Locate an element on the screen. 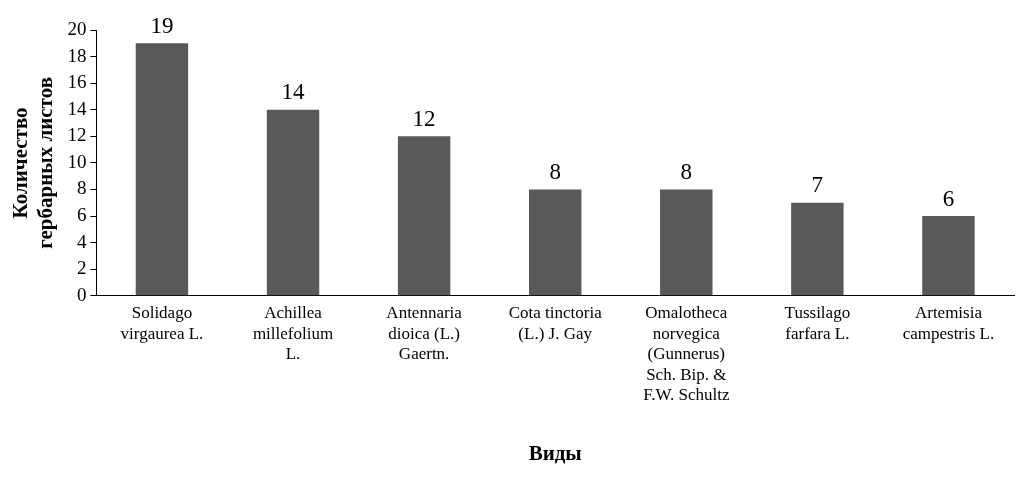 Image resolution: width=1024 pixels, height=481 pixels. x-tick-label: Tussilago farfara L. is located at coordinates (817, 323).